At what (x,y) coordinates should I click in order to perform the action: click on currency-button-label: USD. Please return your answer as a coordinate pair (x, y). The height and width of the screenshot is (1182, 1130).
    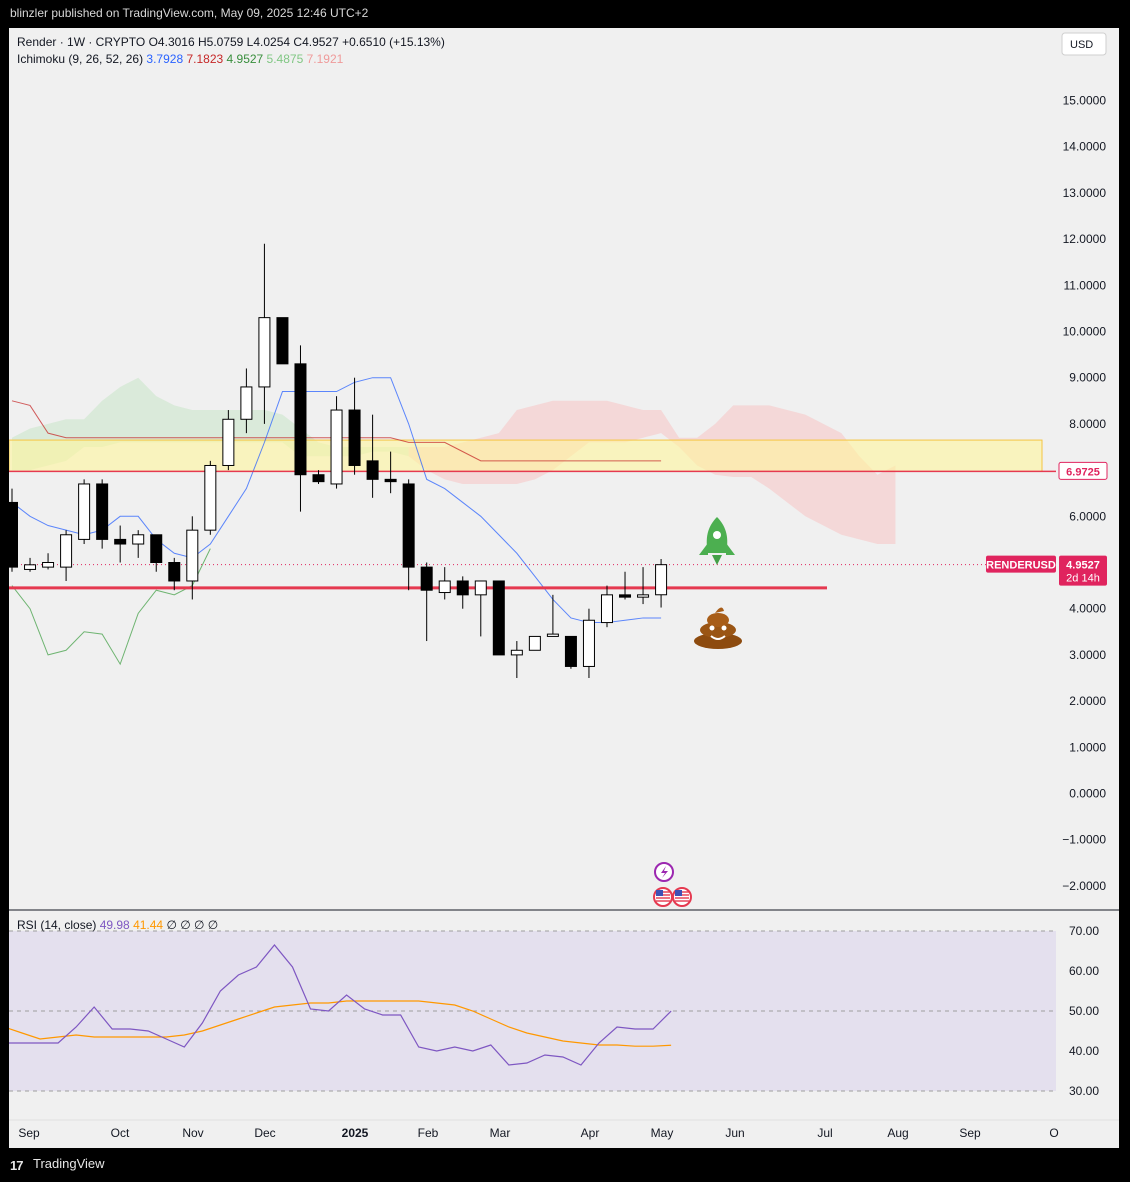
    Looking at the image, I should click on (1081, 45).